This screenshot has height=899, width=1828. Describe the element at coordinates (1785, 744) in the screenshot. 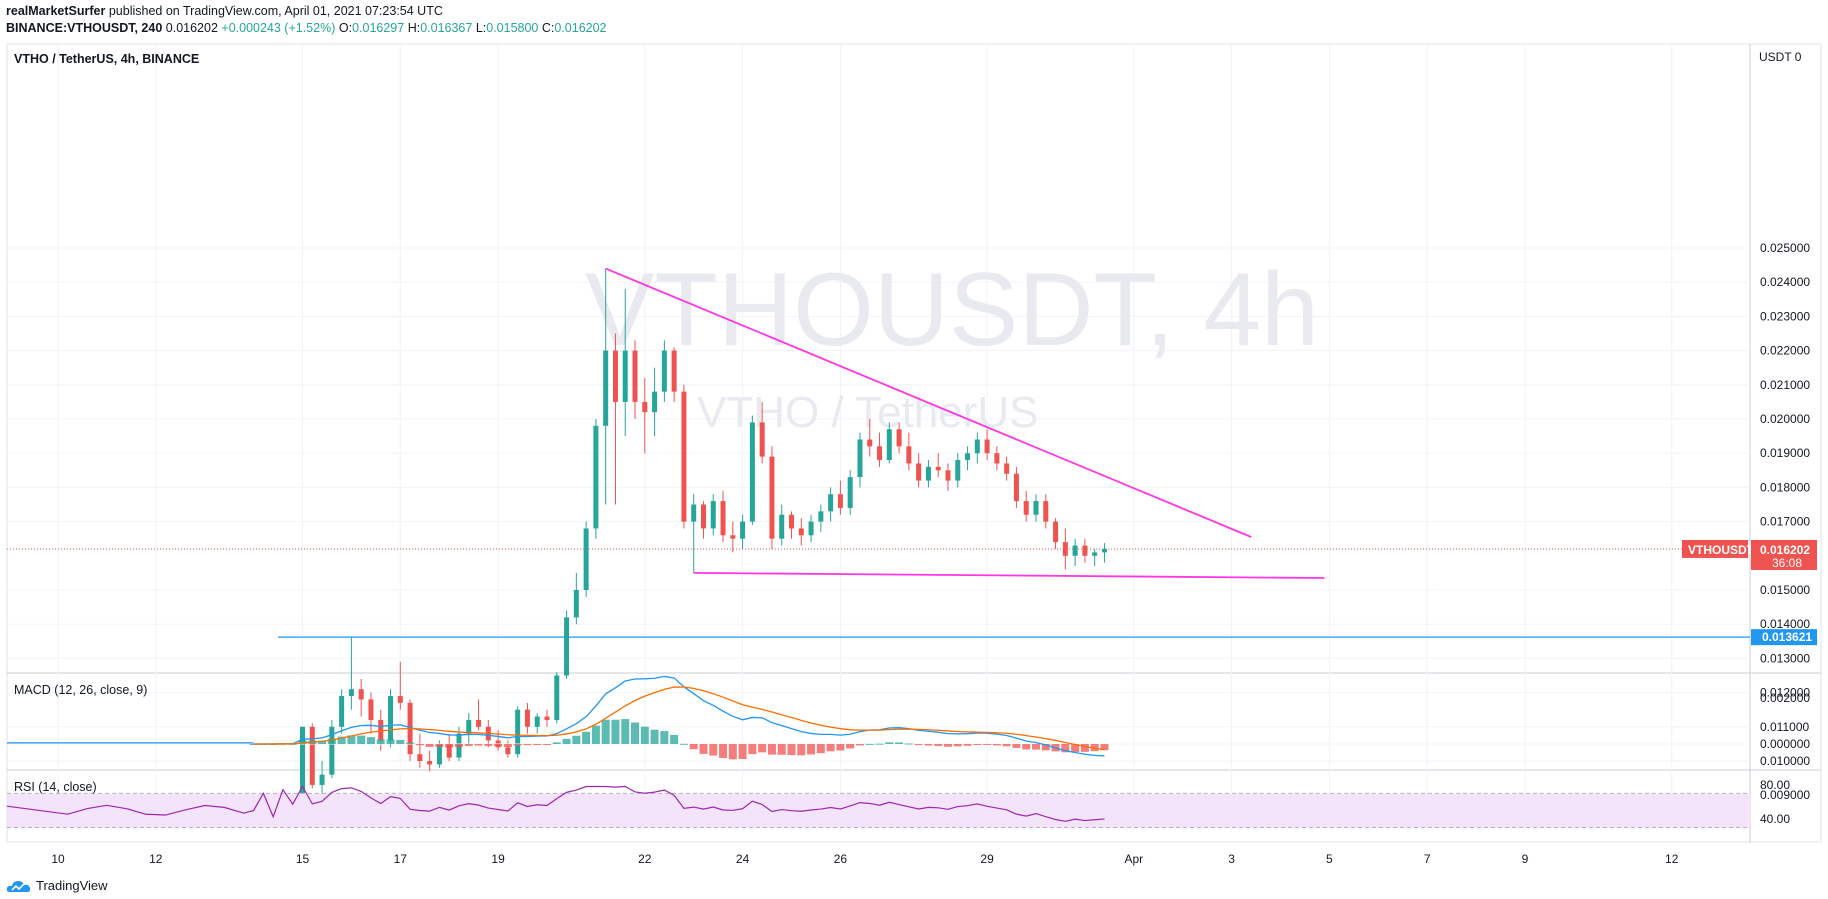

I see `macd-tick-label: 0.000000` at that location.